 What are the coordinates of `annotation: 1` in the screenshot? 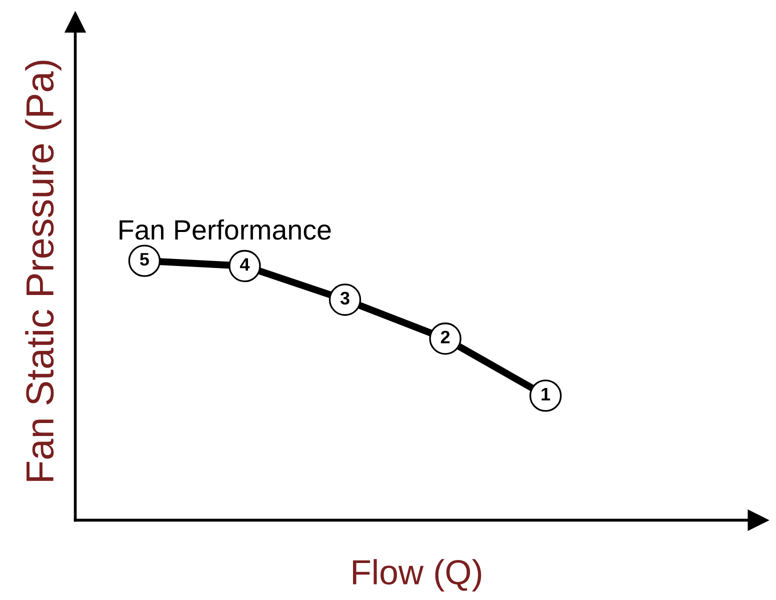 It's located at (546, 394).